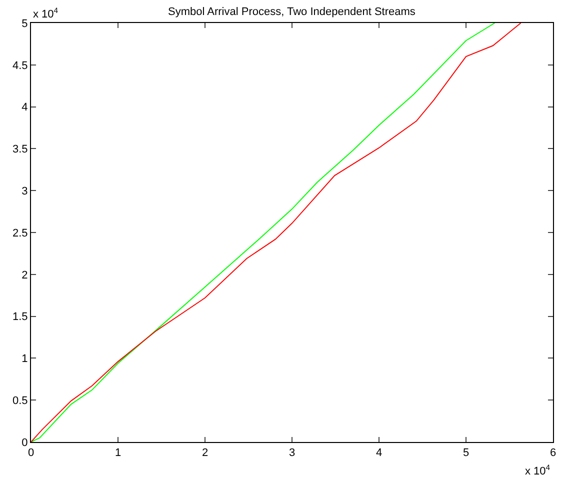 Image resolution: width=561 pixels, height=482 pixels. What do you see at coordinates (25, 275) in the screenshot?
I see `y-tick-label: 2` at bounding box center [25, 275].